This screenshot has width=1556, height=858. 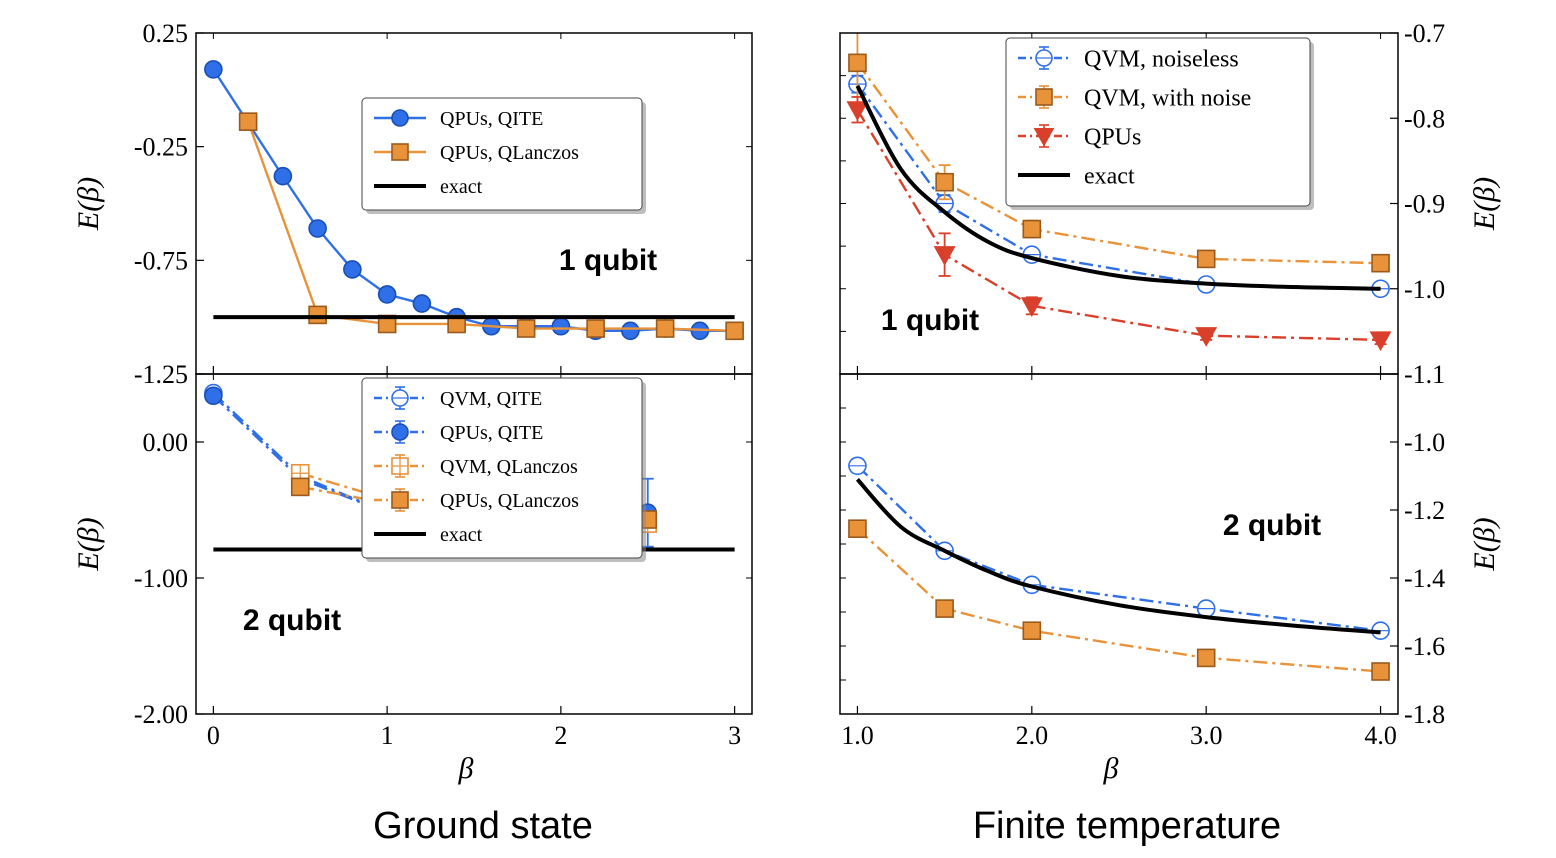 I want to click on y-tick-label: -2.00, so click(x=161, y=714).